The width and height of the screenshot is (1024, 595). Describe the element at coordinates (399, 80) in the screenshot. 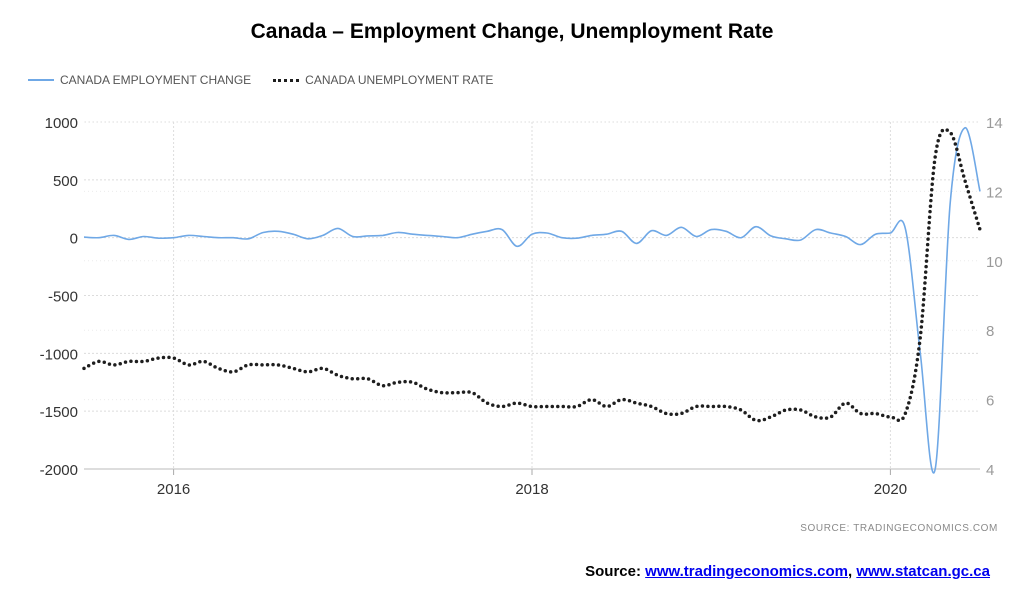

I see `legend-label-unemployment: CANADA UNEMPLOYMENT RATE` at that location.